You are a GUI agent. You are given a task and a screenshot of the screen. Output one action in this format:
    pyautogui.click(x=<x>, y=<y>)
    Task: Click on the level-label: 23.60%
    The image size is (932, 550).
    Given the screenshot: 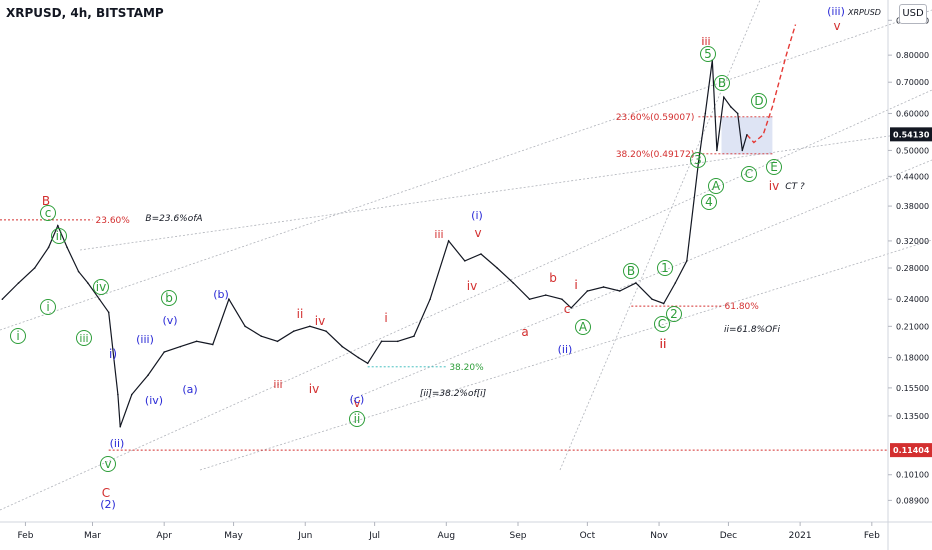 What is the action you would take?
    pyautogui.click(x=113, y=221)
    